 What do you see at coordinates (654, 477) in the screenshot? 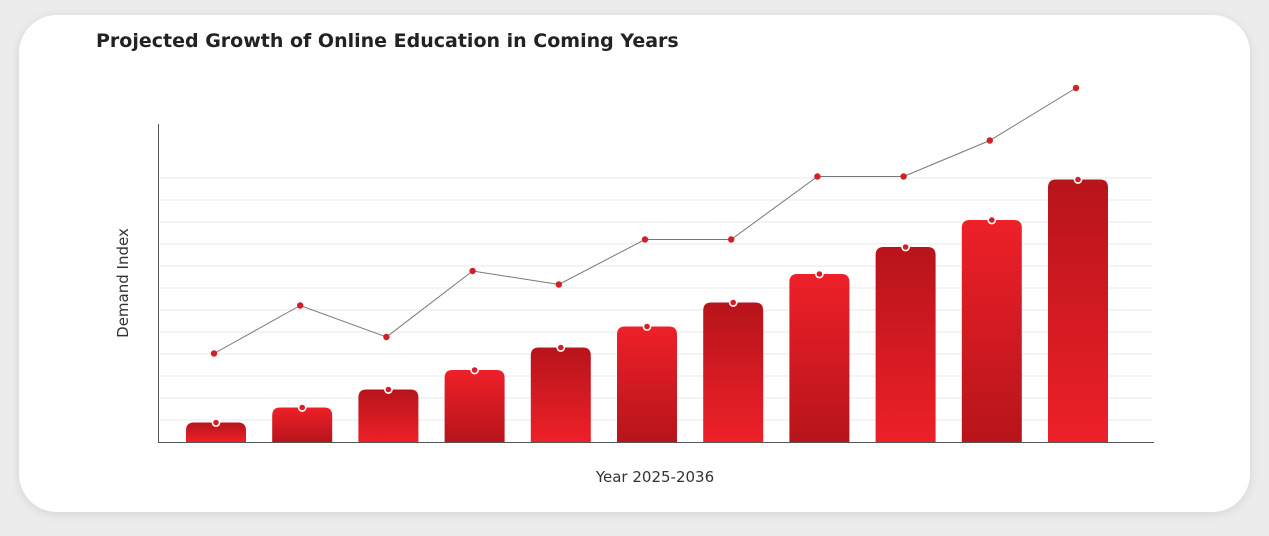
I see `x-axis-title: Year 2025-2036` at bounding box center [654, 477].